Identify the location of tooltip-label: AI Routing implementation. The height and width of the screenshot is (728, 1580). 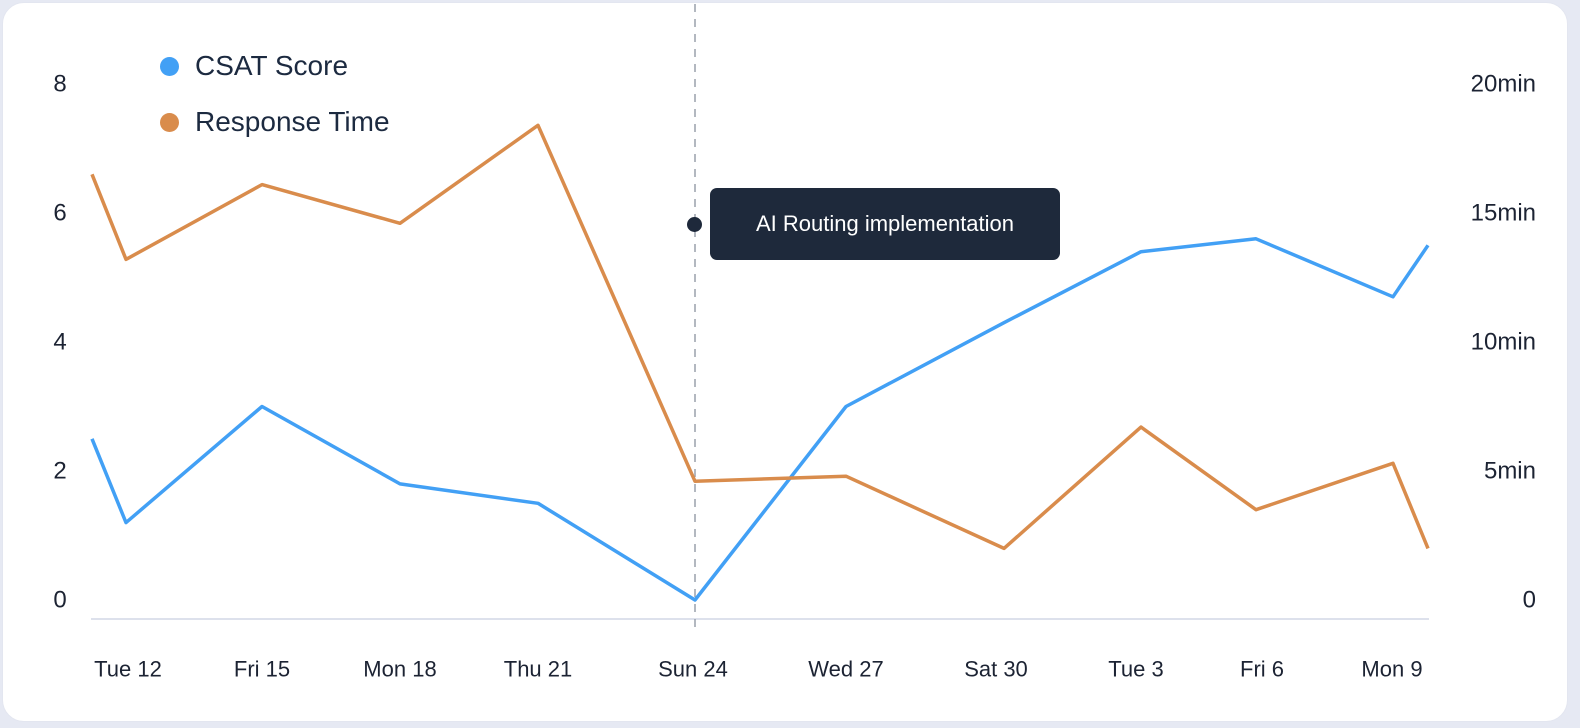
(885, 223).